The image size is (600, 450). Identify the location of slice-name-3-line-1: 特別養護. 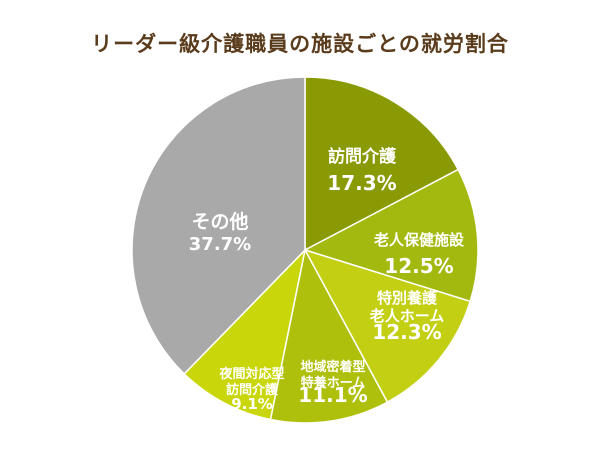
(407, 298).